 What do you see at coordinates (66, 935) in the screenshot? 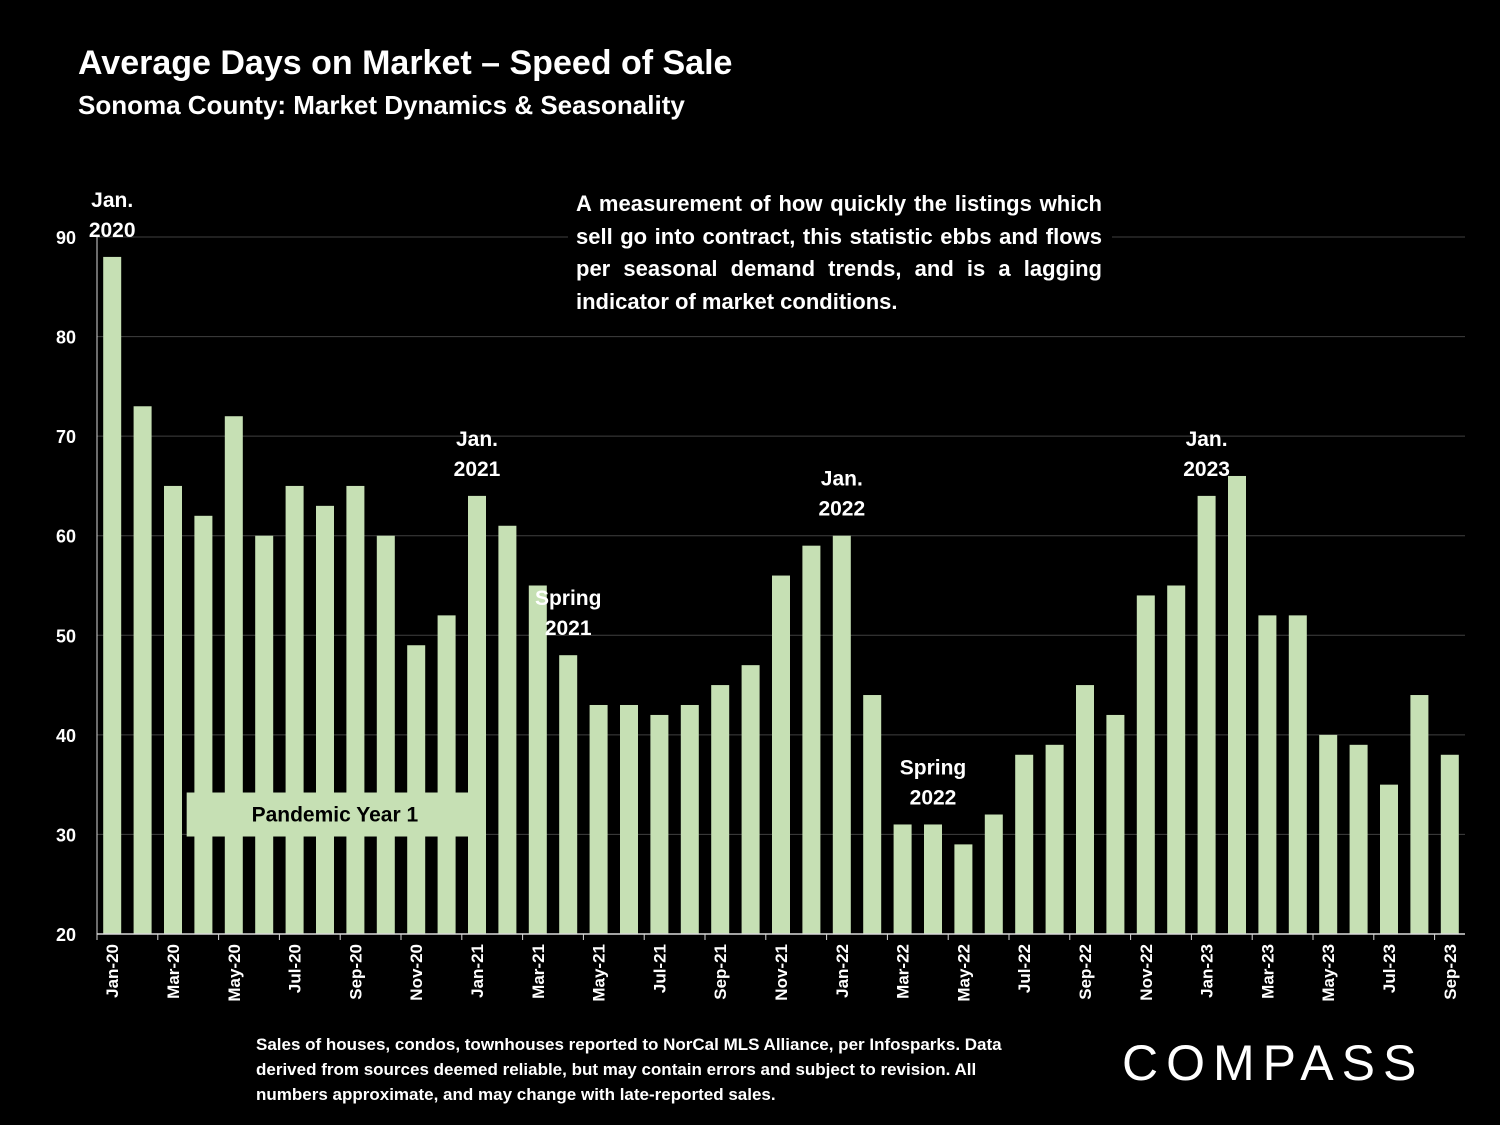
I see `y-tick-label: 20` at bounding box center [66, 935].